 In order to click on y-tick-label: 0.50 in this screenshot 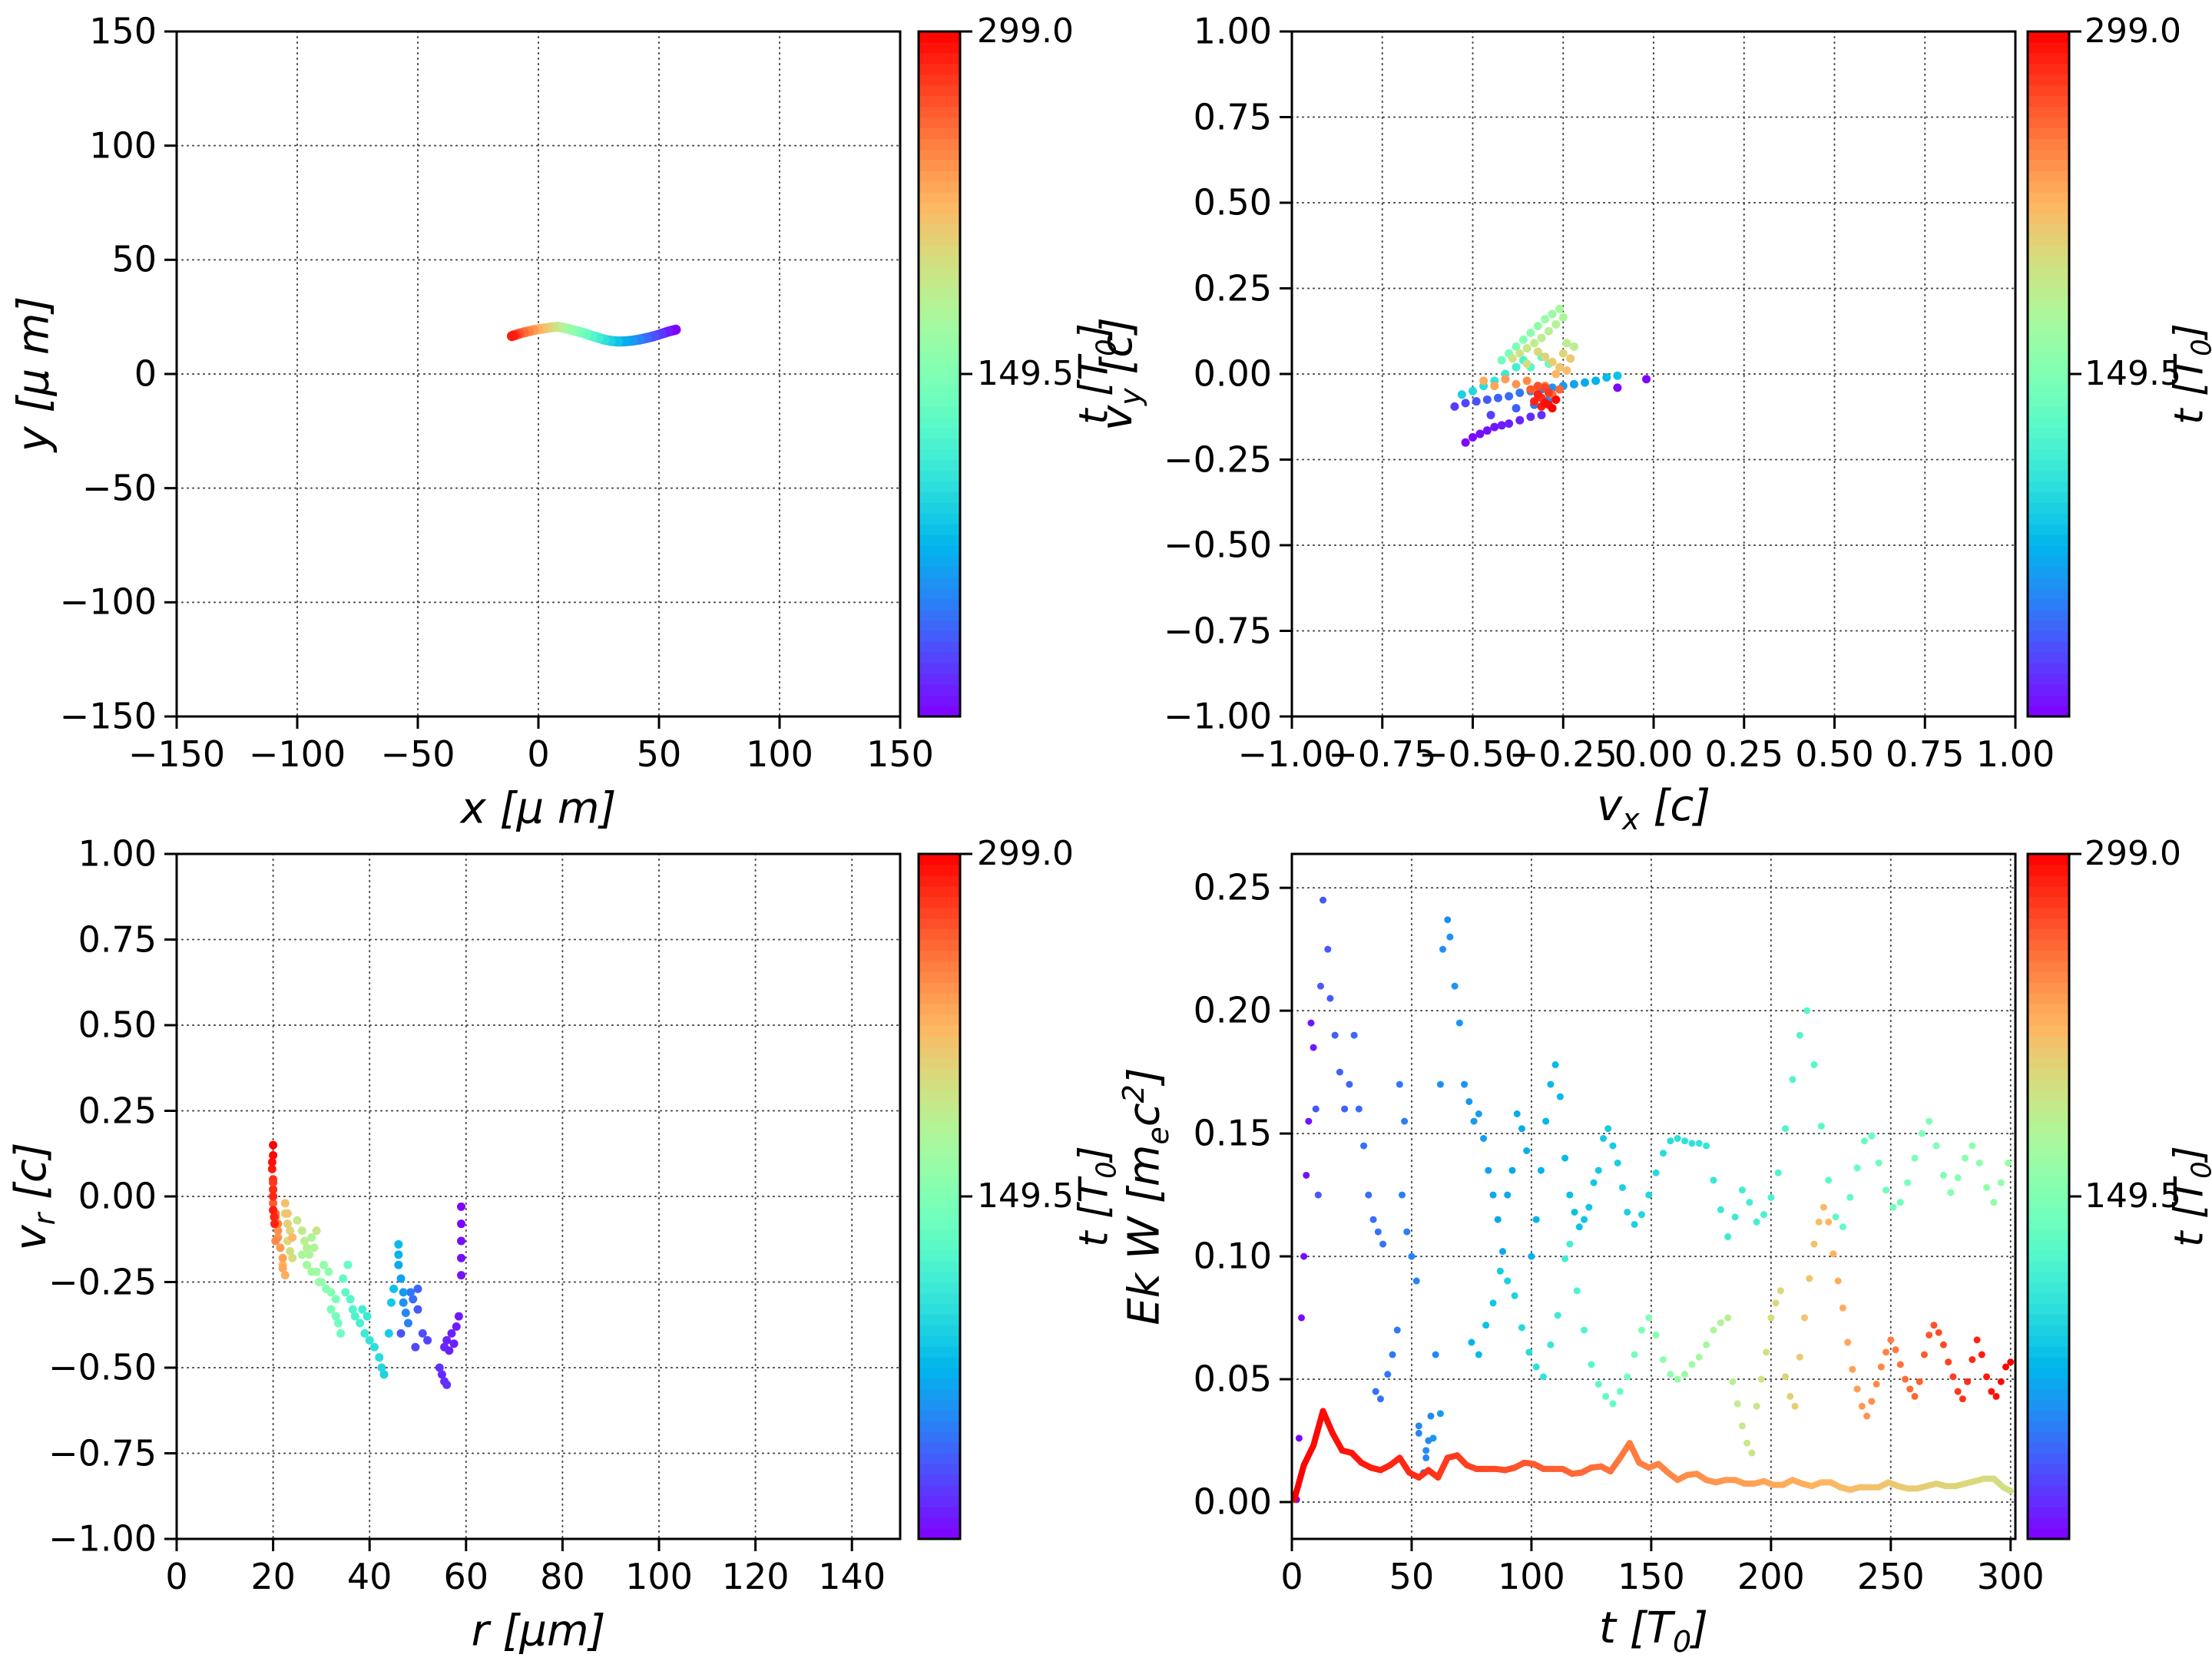, I will do `click(118, 1025)`.